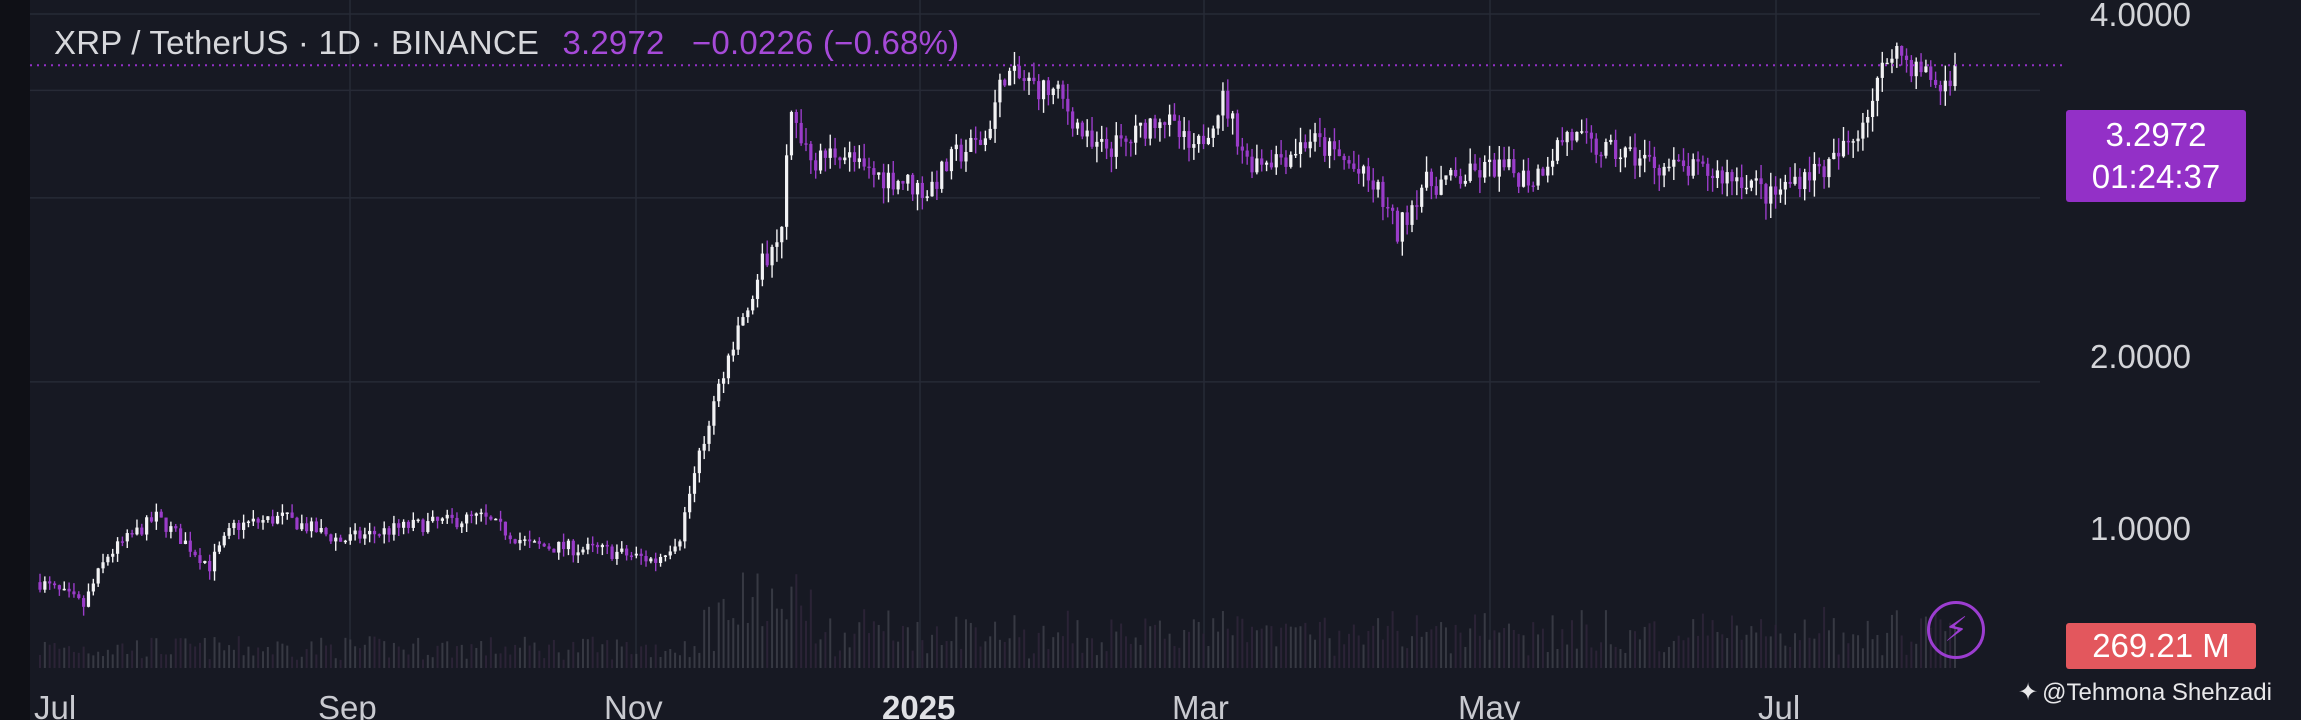 Image resolution: width=2301 pixels, height=720 pixels. What do you see at coordinates (2145, 692) in the screenshot?
I see `watermark: ✦ @Tehmona Shehzadi` at bounding box center [2145, 692].